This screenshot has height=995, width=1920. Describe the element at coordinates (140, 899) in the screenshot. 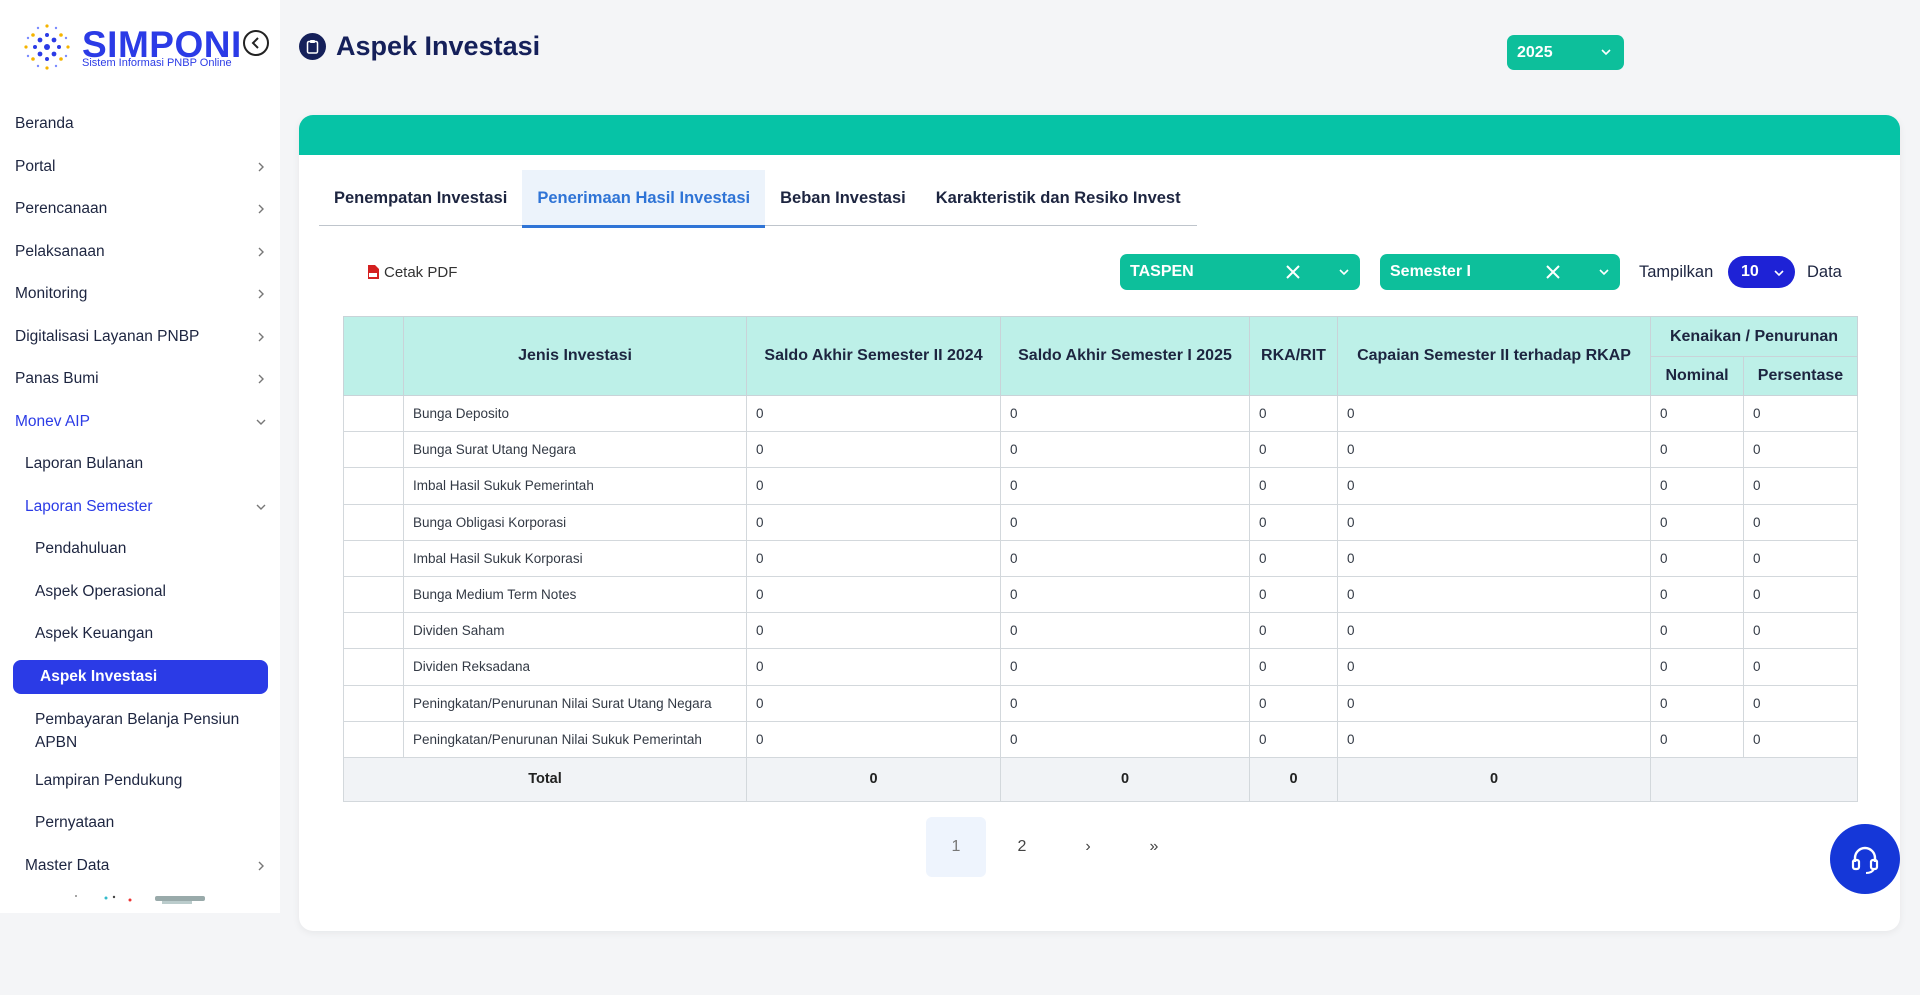

I see `footer-decoration` at that location.